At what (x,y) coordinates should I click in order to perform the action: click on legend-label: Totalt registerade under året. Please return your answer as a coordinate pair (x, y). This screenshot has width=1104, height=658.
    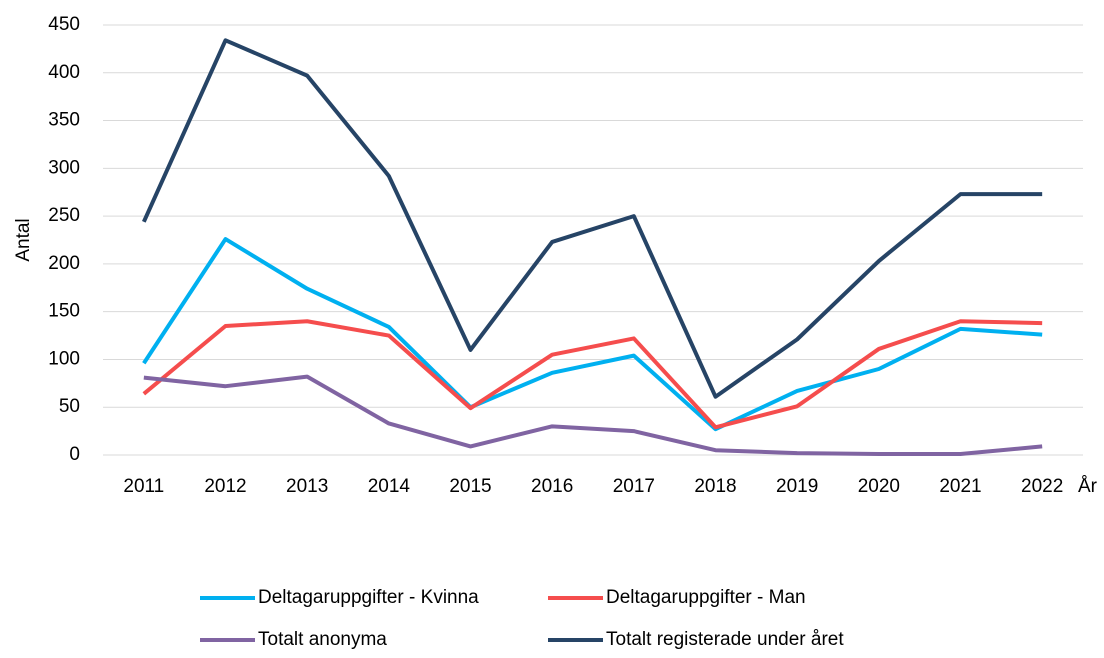
    Looking at the image, I should click on (725, 639).